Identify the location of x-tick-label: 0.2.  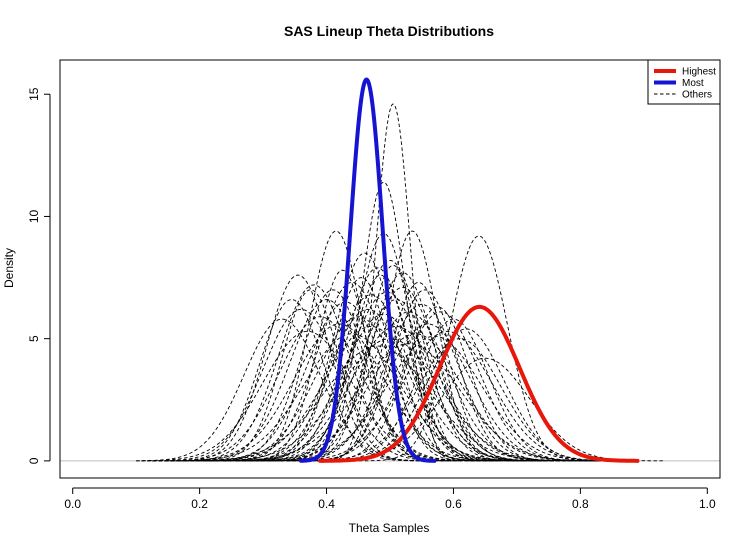
(199, 504).